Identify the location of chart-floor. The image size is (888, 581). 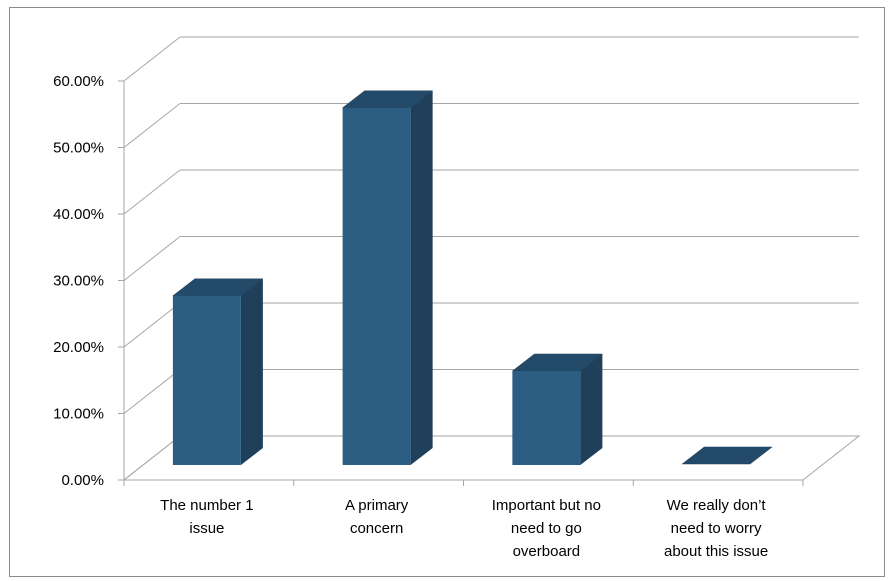
(491, 458).